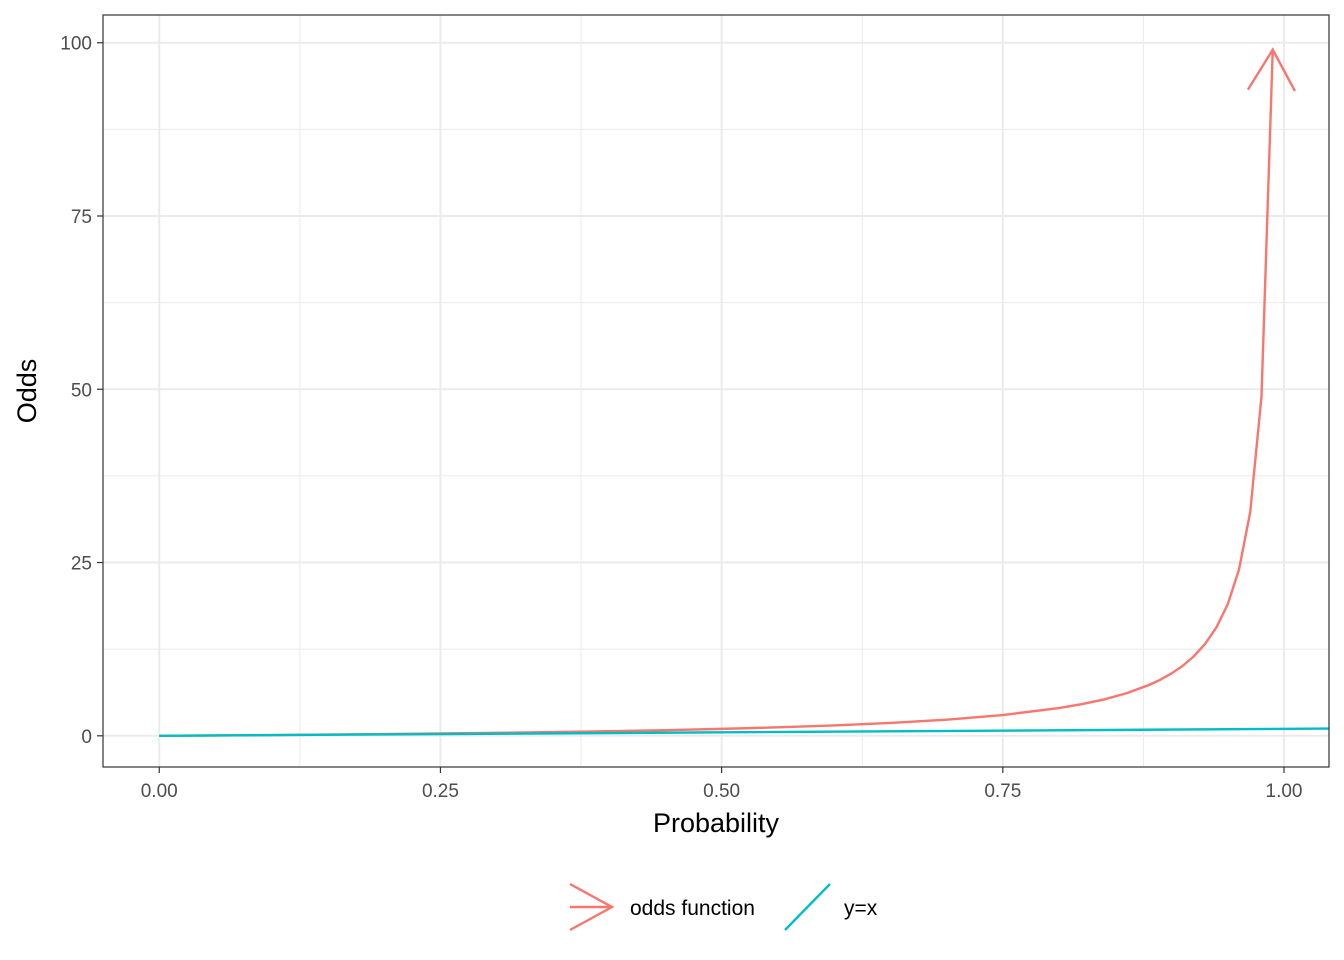 The height and width of the screenshot is (960, 1344). What do you see at coordinates (1002, 791) in the screenshot?
I see `x-tick-label: 0.75` at bounding box center [1002, 791].